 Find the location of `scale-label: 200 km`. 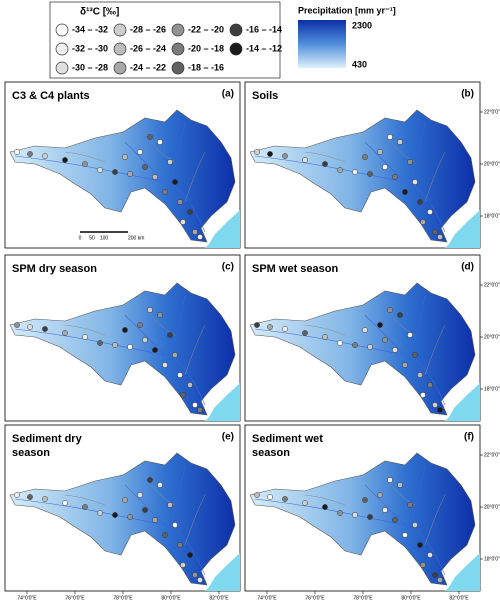

scale-label: 200 km is located at coordinates (136, 238).